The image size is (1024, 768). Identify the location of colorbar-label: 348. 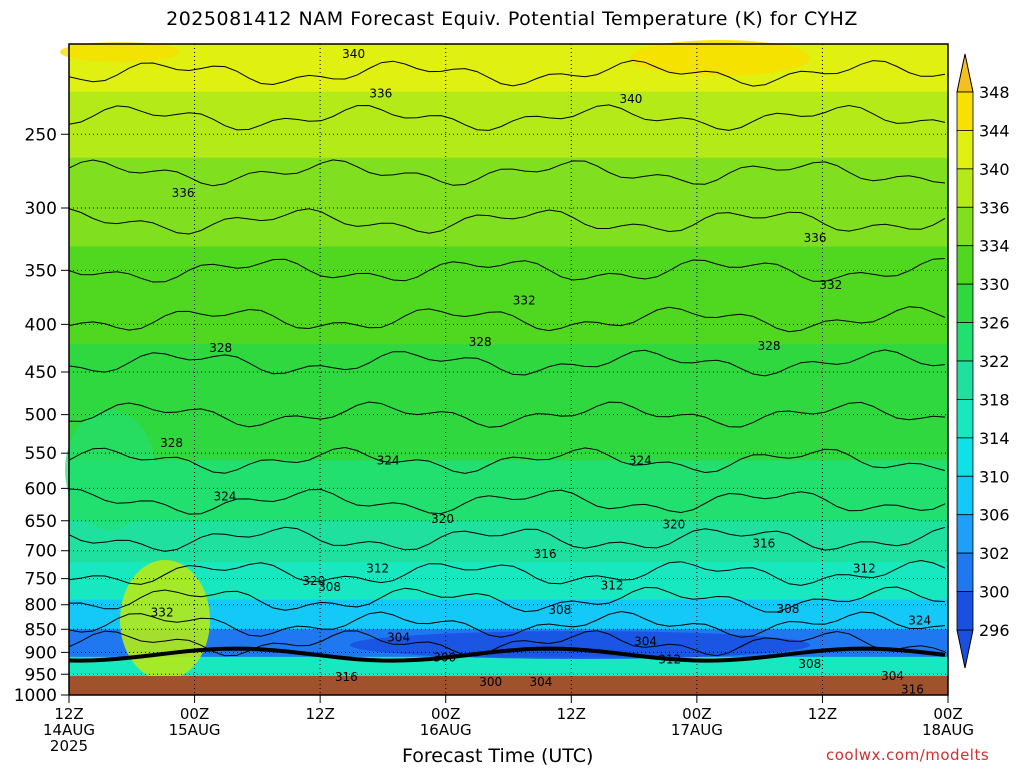
(994, 92).